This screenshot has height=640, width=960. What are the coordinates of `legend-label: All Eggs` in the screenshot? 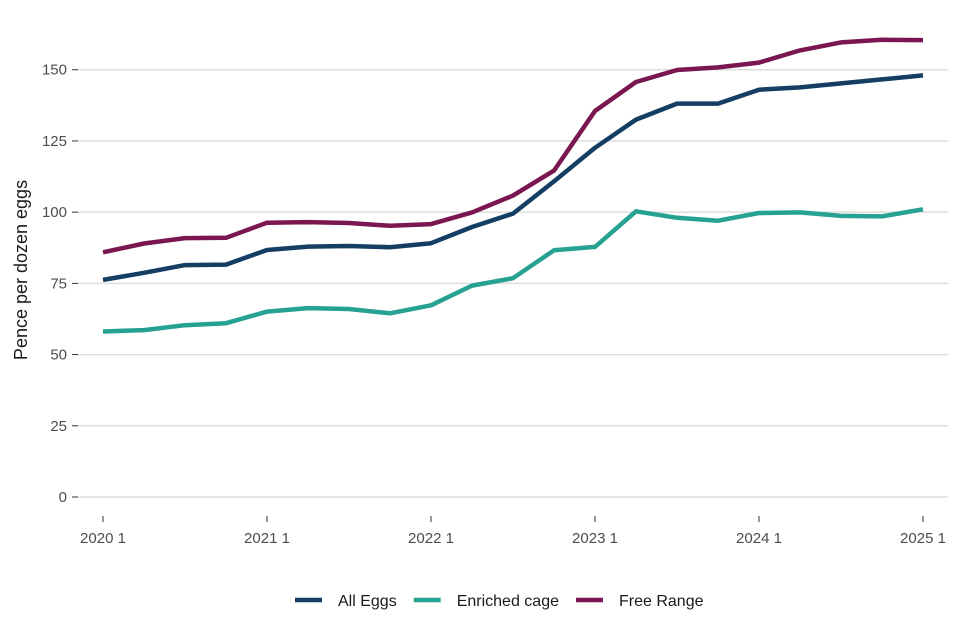 It's located at (367, 601).